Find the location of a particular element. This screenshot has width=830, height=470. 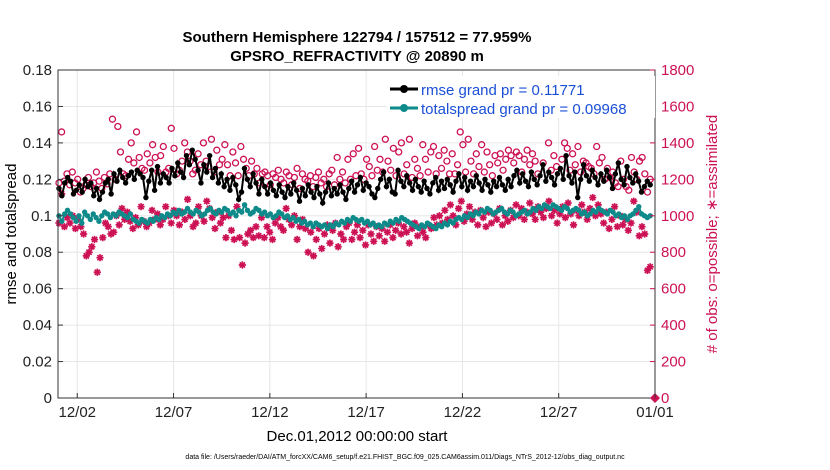

y2-axis-label: # of obs: o=possible; ∗=assimilated is located at coordinates (712, 234).